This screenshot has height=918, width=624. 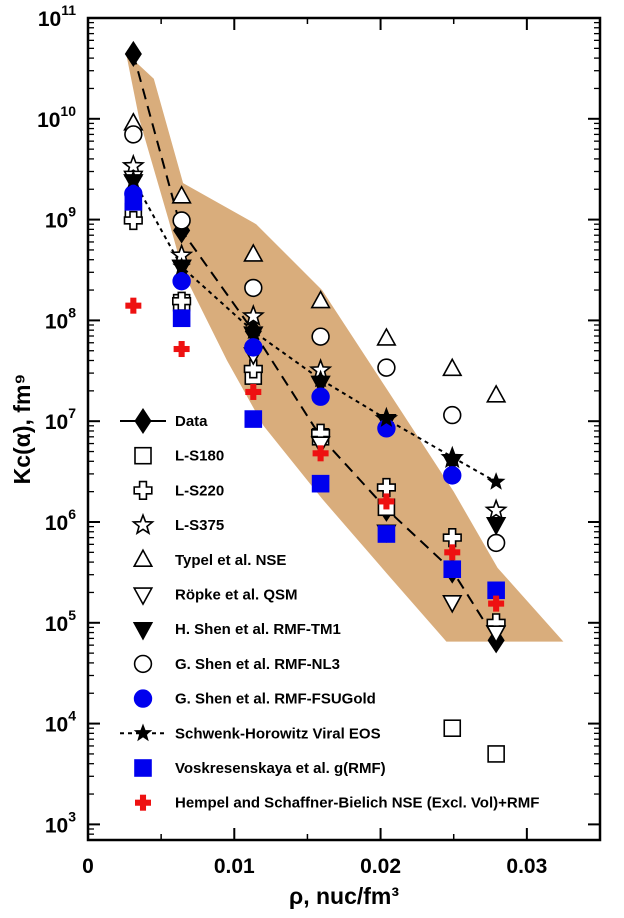 What do you see at coordinates (143, 664) in the screenshot?
I see `legend-marker-g-shen-et-al-rmf-nl3` at bounding box center [143, 664].